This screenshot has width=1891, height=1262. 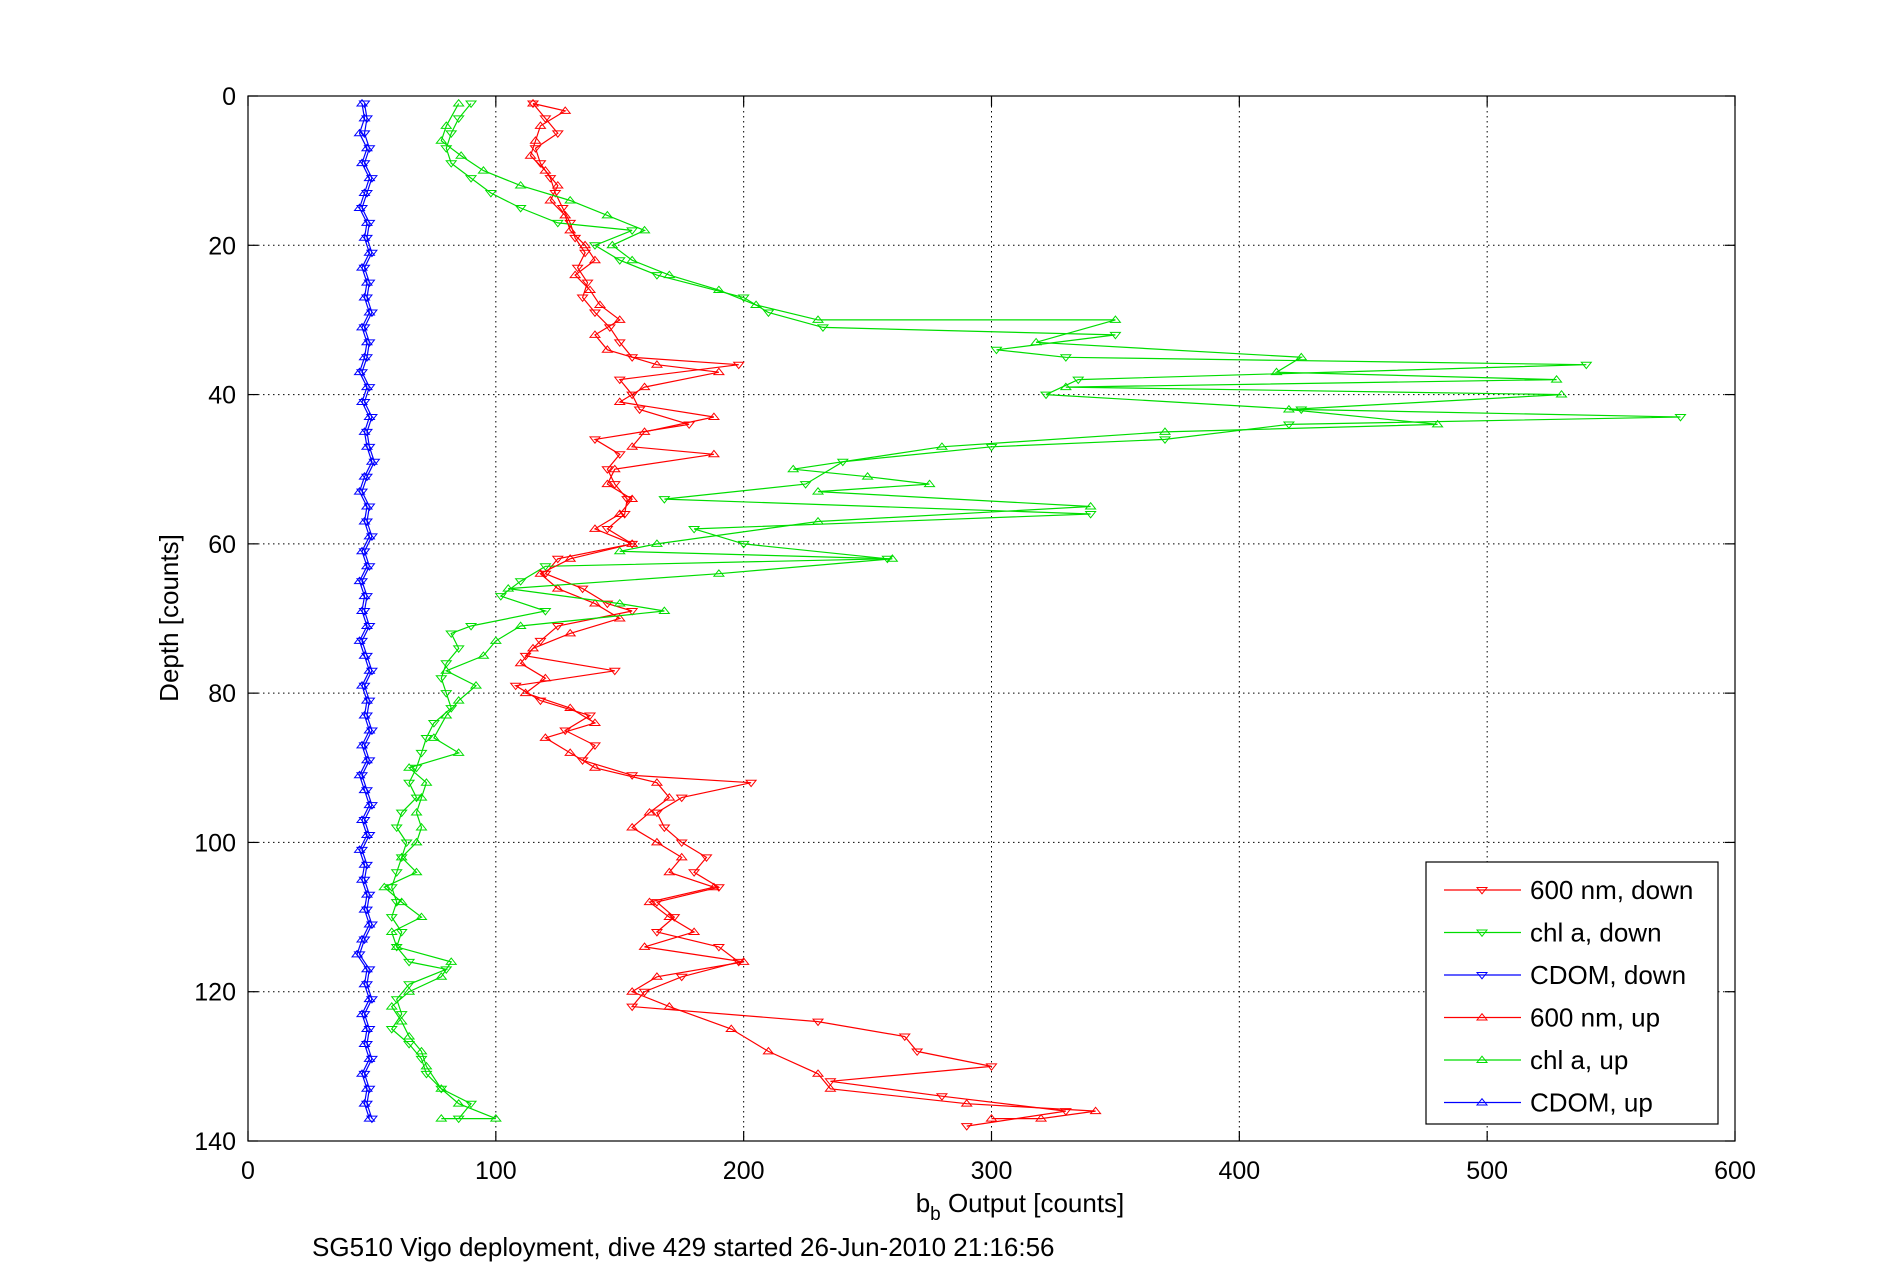 What do you see at coordinates (992, 1171) in the screenshot?
I see `x-tick-label: 300` at bounding box center [992, 1171].